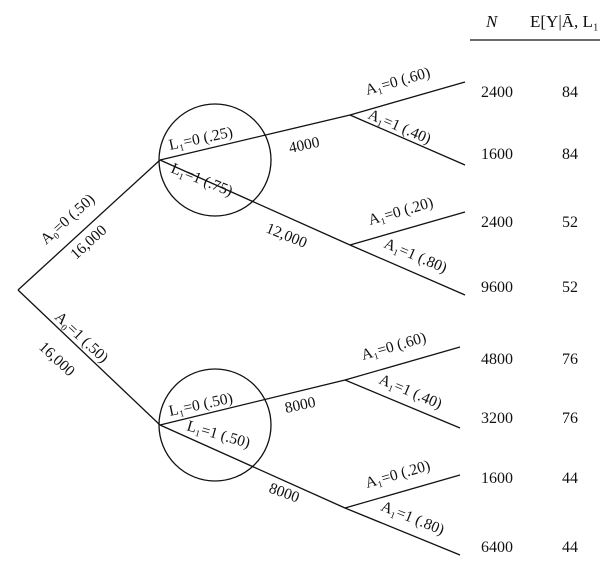 The image size is (600, 572). What do you see at coordinates (56, 359) in the screenshot?
I see `count-a0-1: 16,000` at bounding box center [56, 359].